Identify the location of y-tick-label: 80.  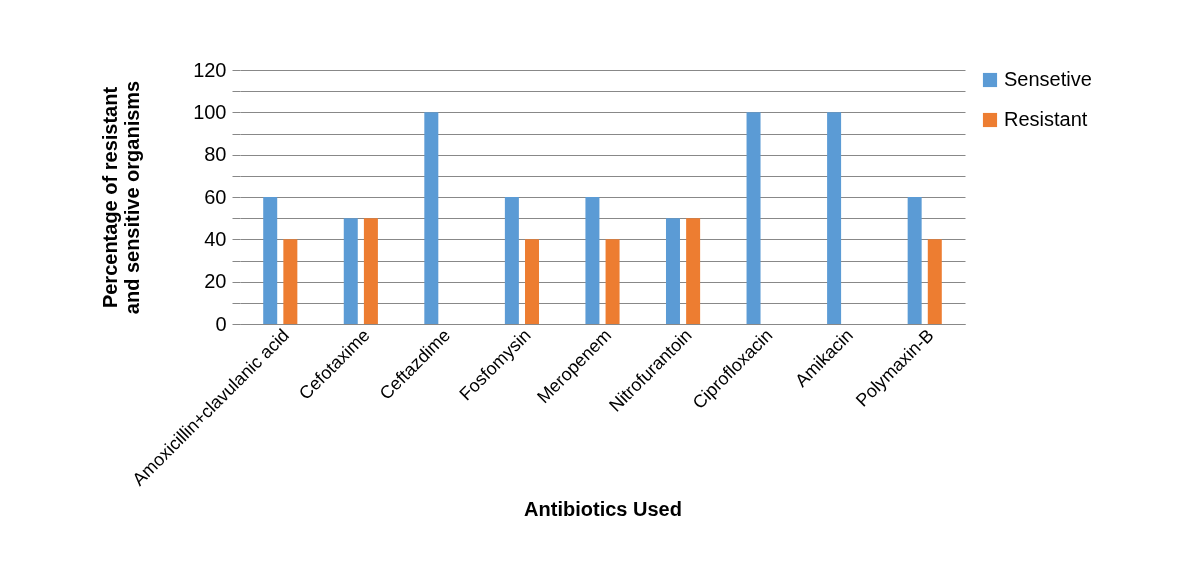
(215, 154).